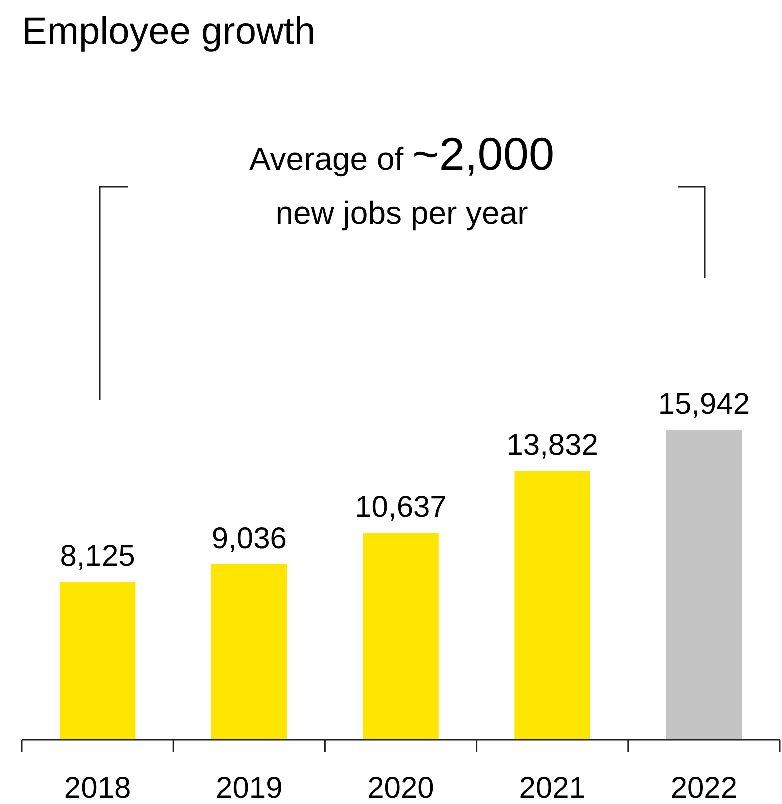 The height and width of the screenshot is (804, 782). Describe the element at coordinates (331, 159) in the screenshot. I see `text: Average of` at that location.